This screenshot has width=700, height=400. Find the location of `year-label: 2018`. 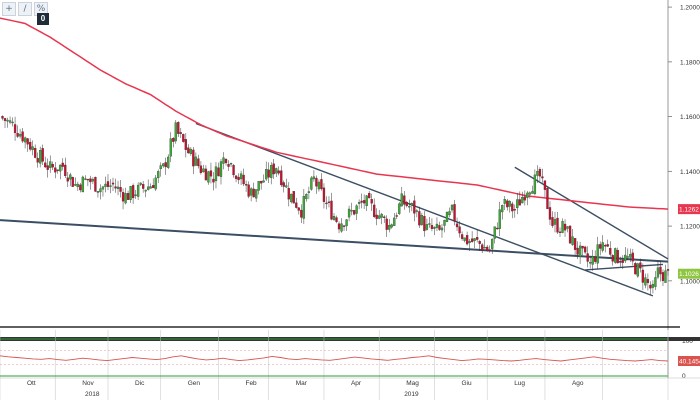

year-label: 2018 is located at coordinates (92, 394).